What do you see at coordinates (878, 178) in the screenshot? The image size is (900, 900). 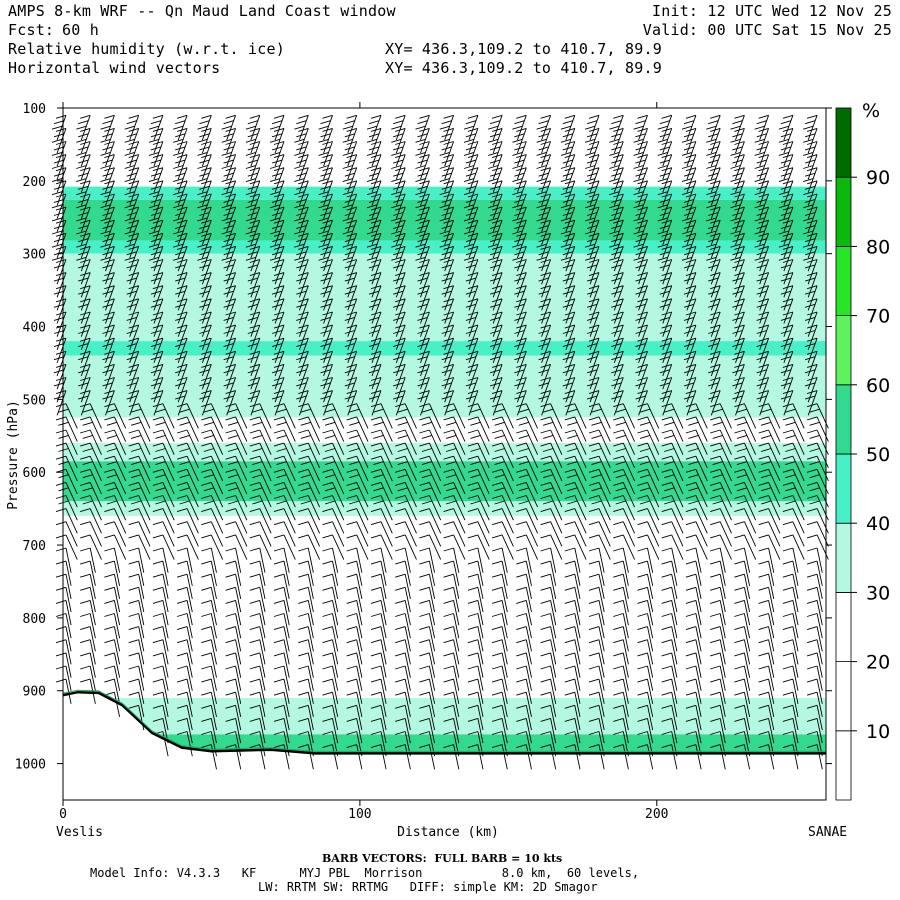 I see `colorbar-label: 90` at bounding box center [878, 178].